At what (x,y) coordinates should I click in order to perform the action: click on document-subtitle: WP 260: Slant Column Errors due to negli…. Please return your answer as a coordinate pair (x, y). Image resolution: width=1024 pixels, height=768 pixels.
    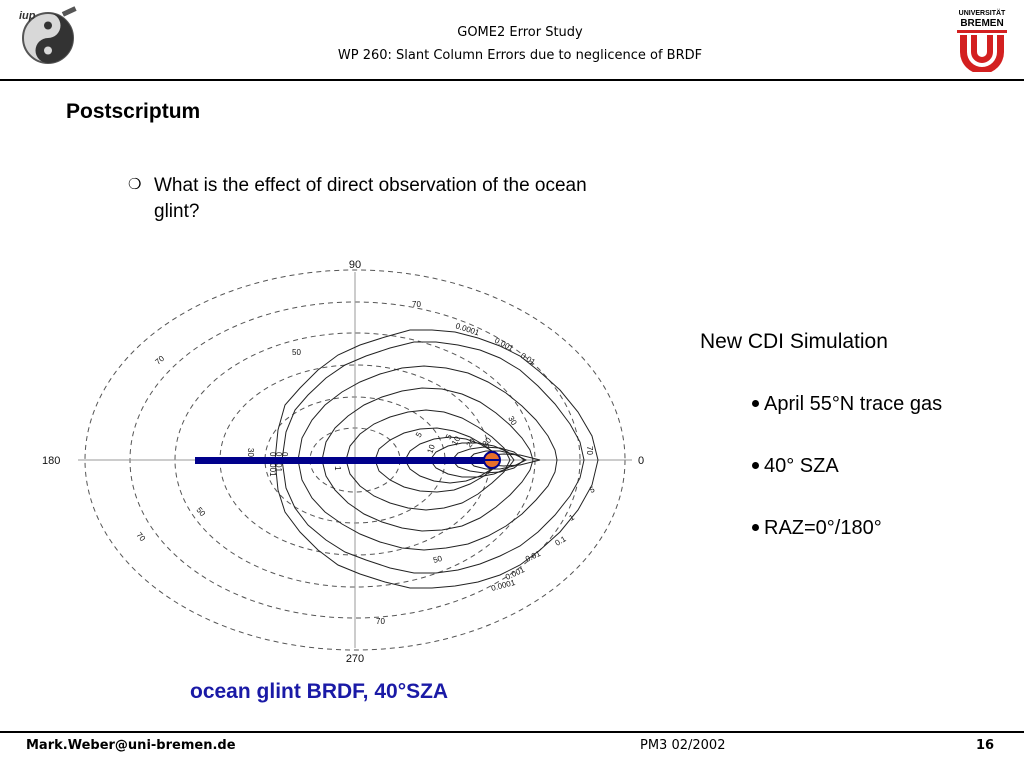
    Looking at the image, I should click on (520, 55).